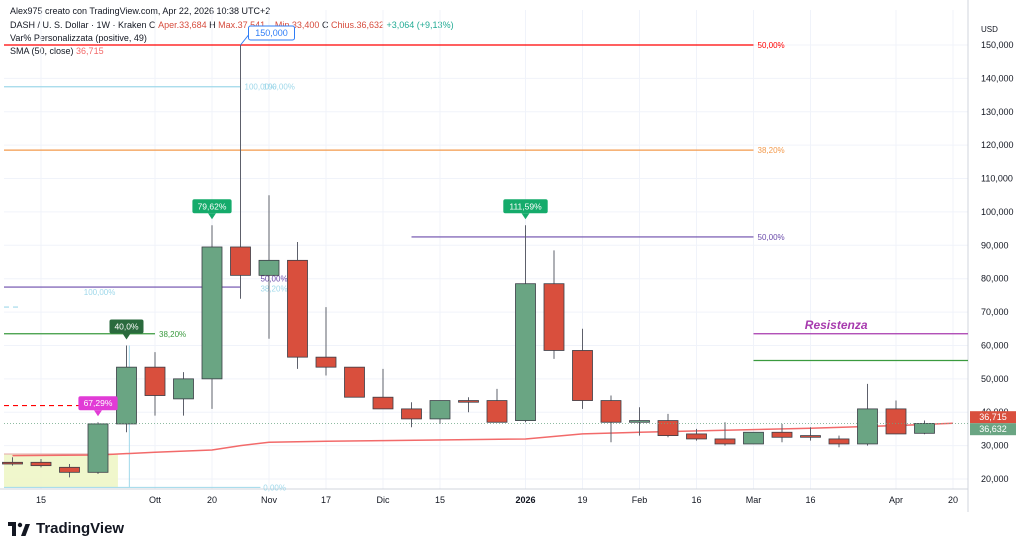  What do you see at coordinates (261, 87) in the screenshot?
I see `level-label: 100,00%` at bounding box center [261, 87].